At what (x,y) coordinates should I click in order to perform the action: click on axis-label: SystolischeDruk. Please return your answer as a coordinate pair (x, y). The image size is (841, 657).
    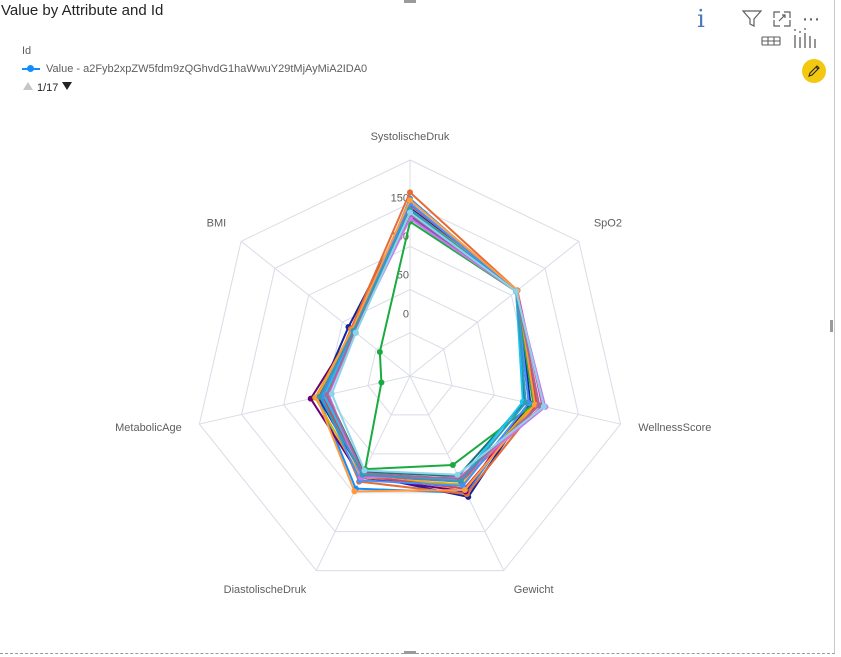
    Looking at the image, I should click on (410, 137).